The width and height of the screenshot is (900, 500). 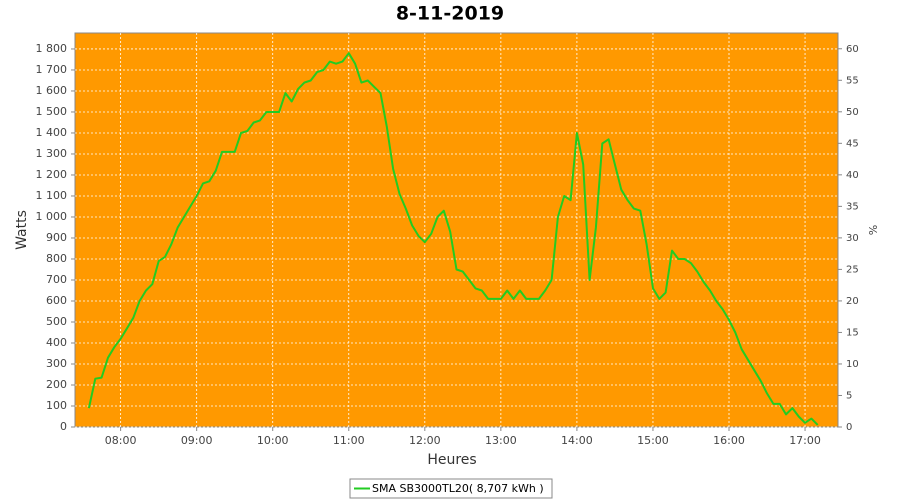 What do you see at coordinates (653, 440) in the screenshot?
I see `x-tick-label: 15:00` at bounding box center [653, 440].